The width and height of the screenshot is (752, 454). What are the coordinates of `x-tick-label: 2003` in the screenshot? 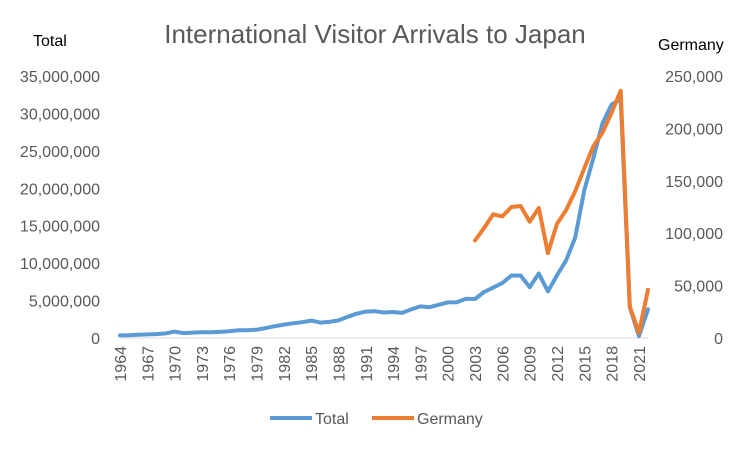 It's located at (476, 364).